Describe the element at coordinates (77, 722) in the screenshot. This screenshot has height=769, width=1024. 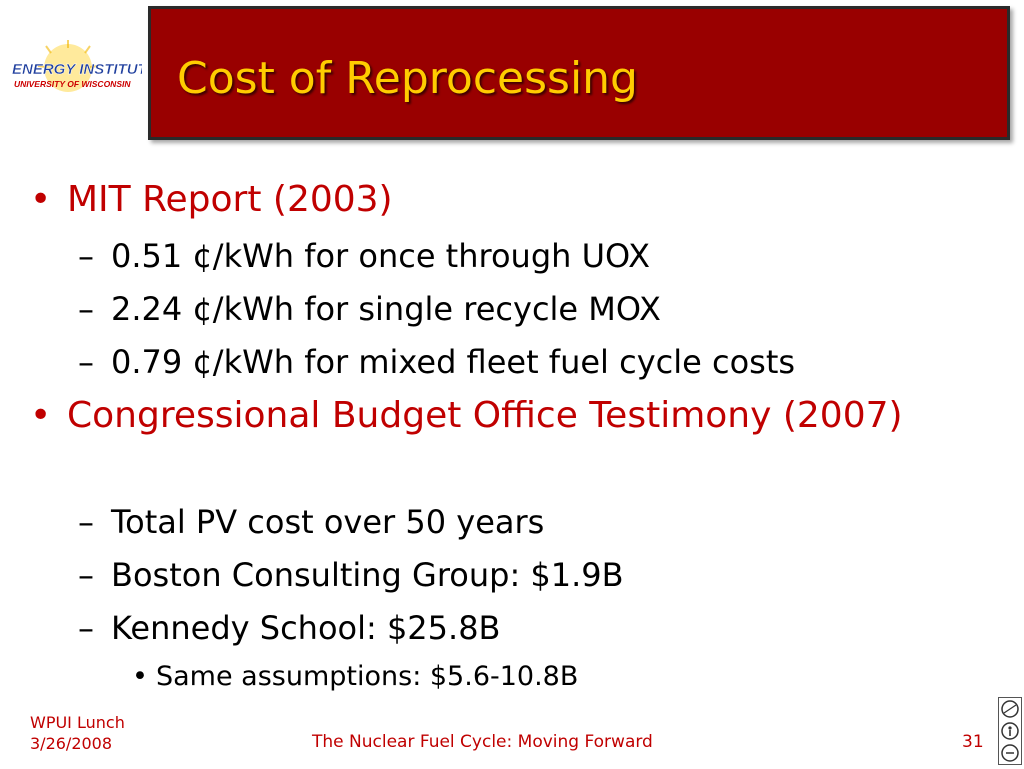
I see `footer-event: WPUI Lunch` at that location.